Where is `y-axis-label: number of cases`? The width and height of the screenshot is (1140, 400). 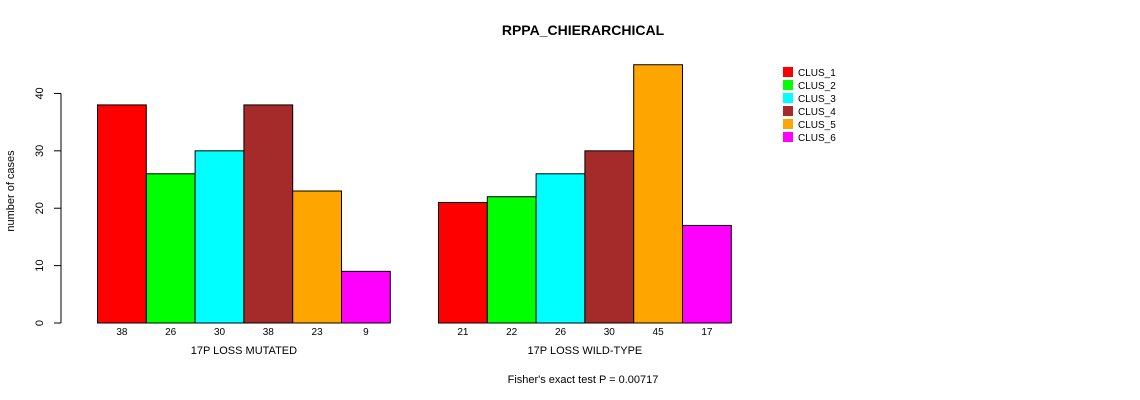 y-axis-label: number of cases is located at coordinates (11, 191).